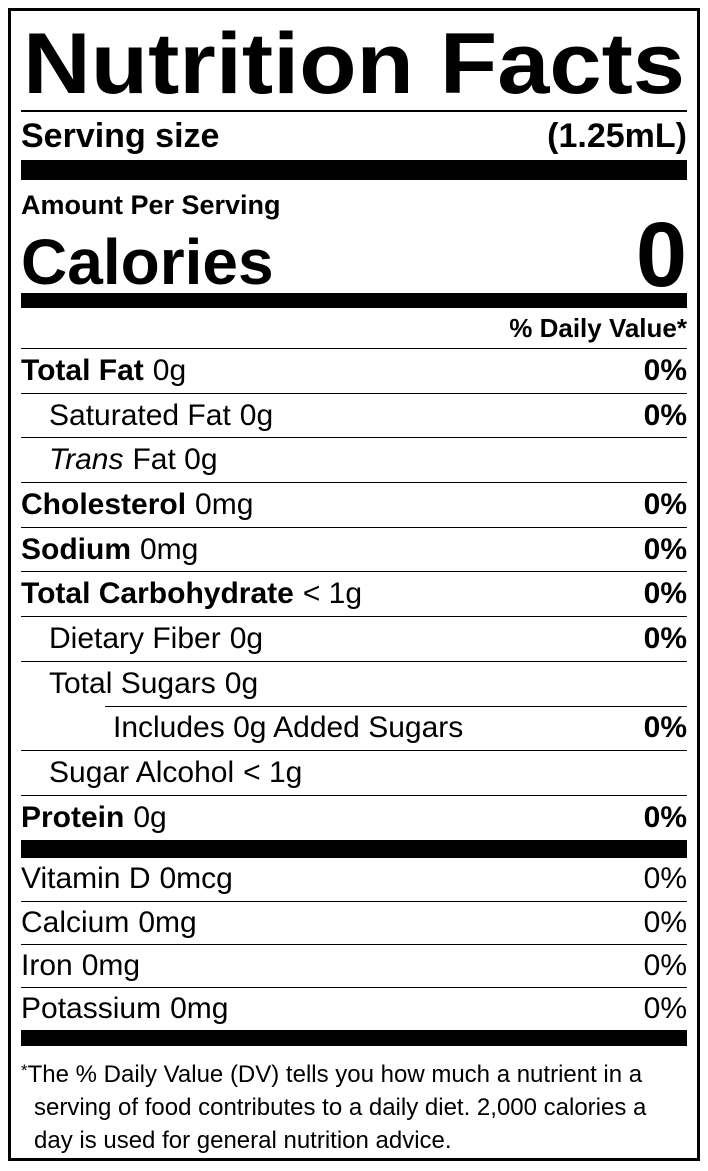 Image resolution: width=708 pixels, height=1171 pixels. What do you see at coordinates (354, 638) in the screenshot?
I see `nutrient-row-dietary-fiber: Dietary Fiber 0g 0%` at bounding box center [354, 638].